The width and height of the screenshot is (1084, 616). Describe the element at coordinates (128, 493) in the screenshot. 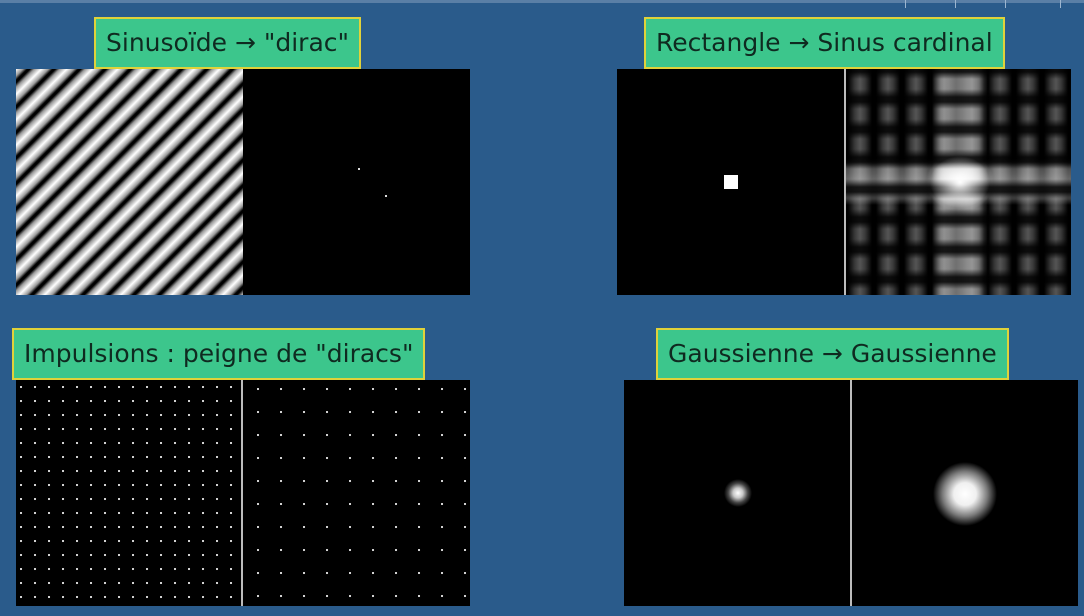

I see `impulse-comb-image` at that location.